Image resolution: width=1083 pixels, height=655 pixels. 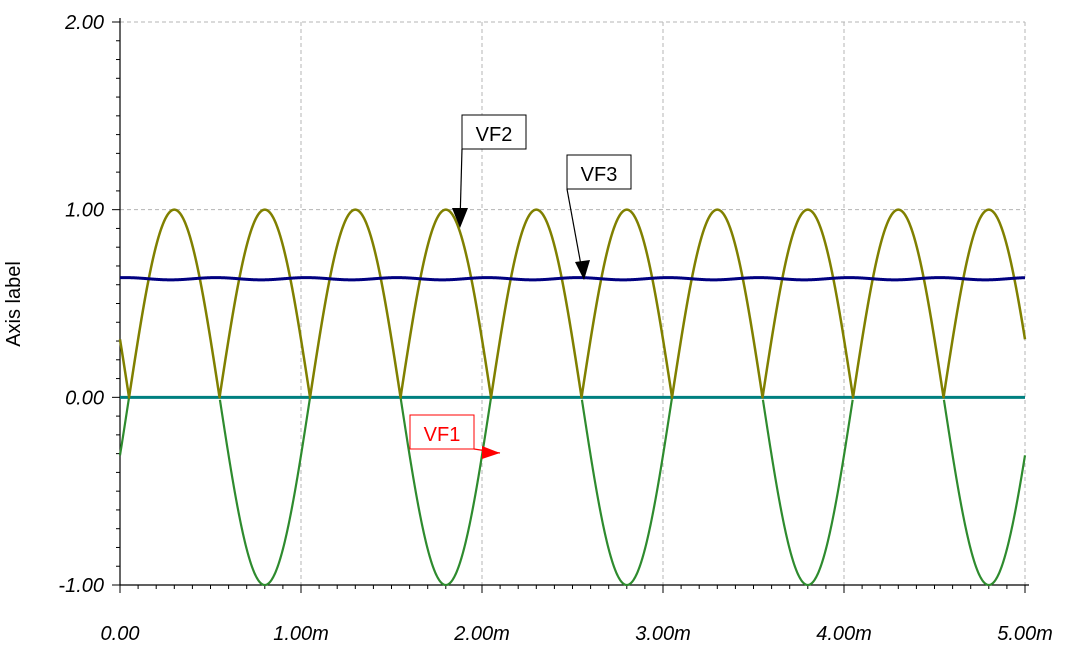 What do you see at coordinates (301, 634) in the screenshot?
I see `x-tick-label: 1.00m` at bounding box center [301, 634].